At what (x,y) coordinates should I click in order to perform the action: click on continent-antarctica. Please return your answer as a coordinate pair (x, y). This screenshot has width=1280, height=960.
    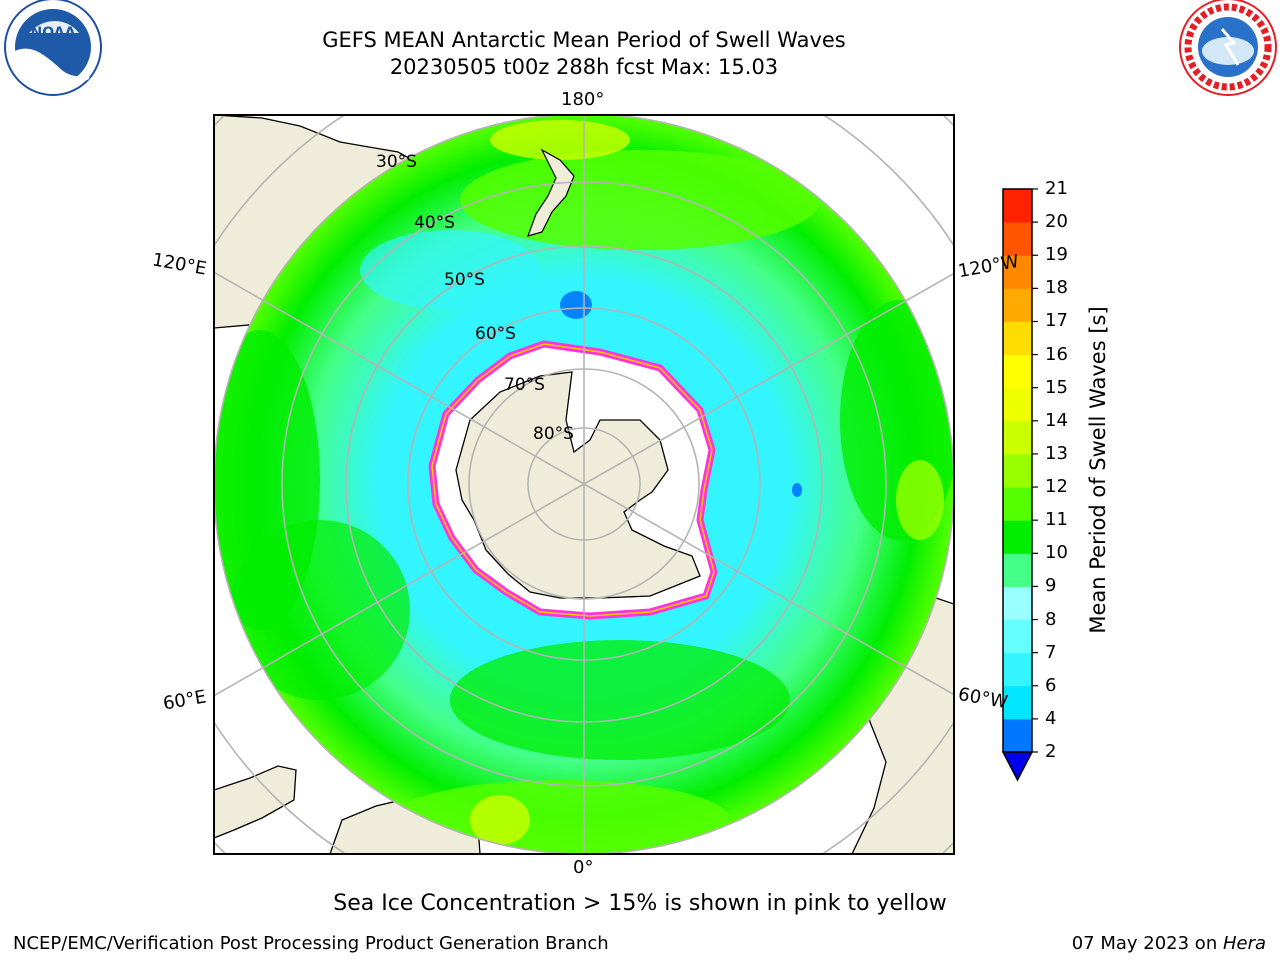
    Looking at the image, I should click on (578, 485).